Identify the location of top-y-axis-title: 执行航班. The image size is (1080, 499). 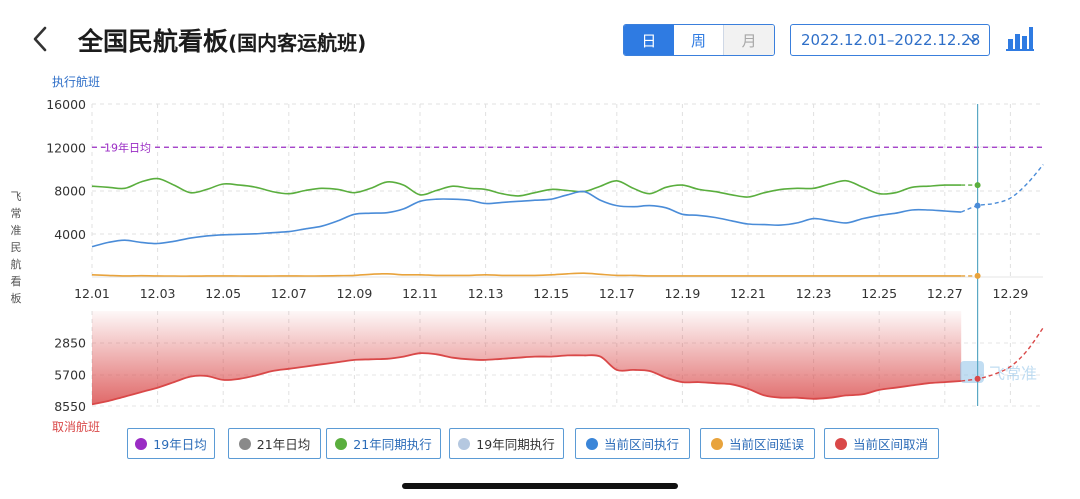
(76, 81).